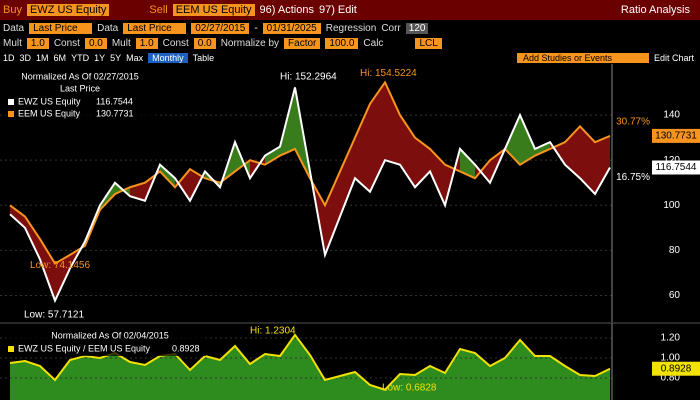 Image resolution: width=700 pixels, height=400 pixels. Describe the element at coordinates (671, 115) in the screenshot. I see `y-tick-label: 140` at that location.